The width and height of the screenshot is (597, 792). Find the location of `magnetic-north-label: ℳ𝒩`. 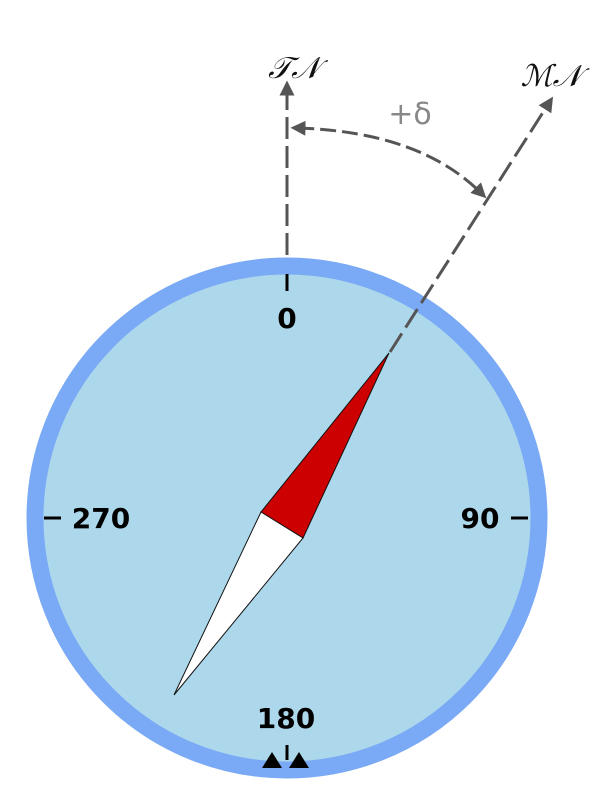

magnetic-north-label: ℳ𝒩 is located at coordinates (556, 76).